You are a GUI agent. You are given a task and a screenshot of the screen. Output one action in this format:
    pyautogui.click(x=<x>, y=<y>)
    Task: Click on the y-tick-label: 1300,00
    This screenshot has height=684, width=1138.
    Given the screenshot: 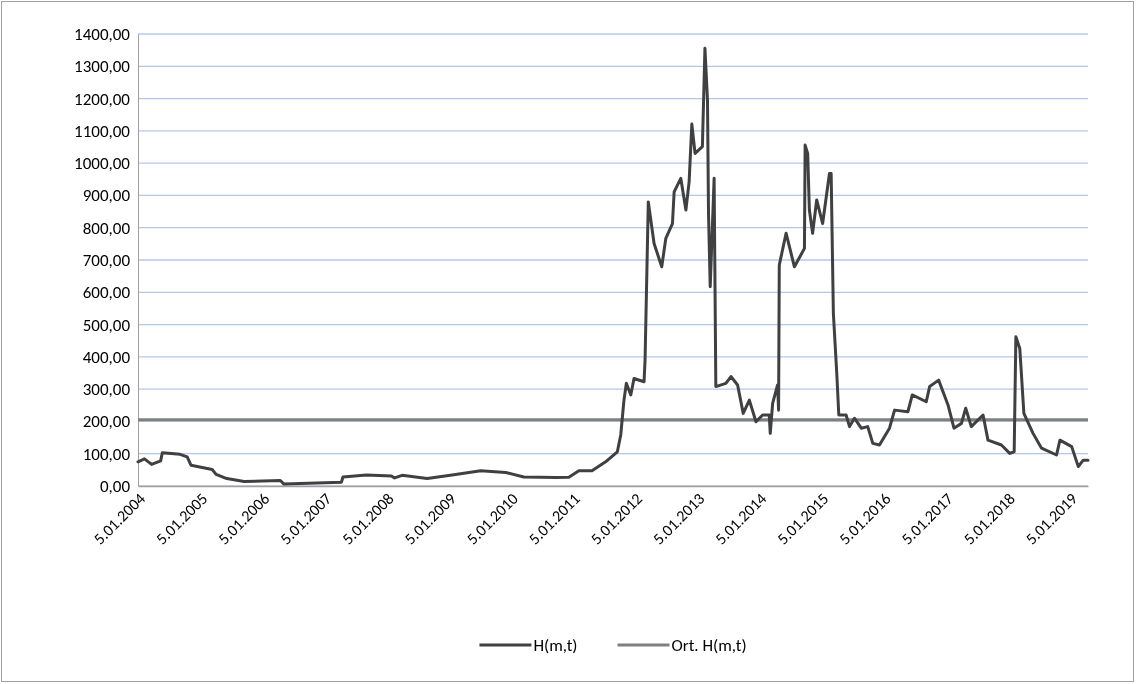 What is the action you would take?
    pyautogui.click(x=102, y=67)
    